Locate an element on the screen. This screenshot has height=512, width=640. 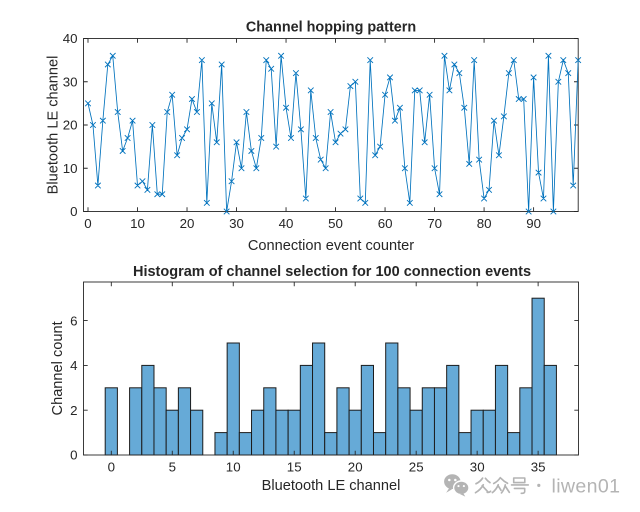
svg-text: 70 is located at coordinates (434, 223).